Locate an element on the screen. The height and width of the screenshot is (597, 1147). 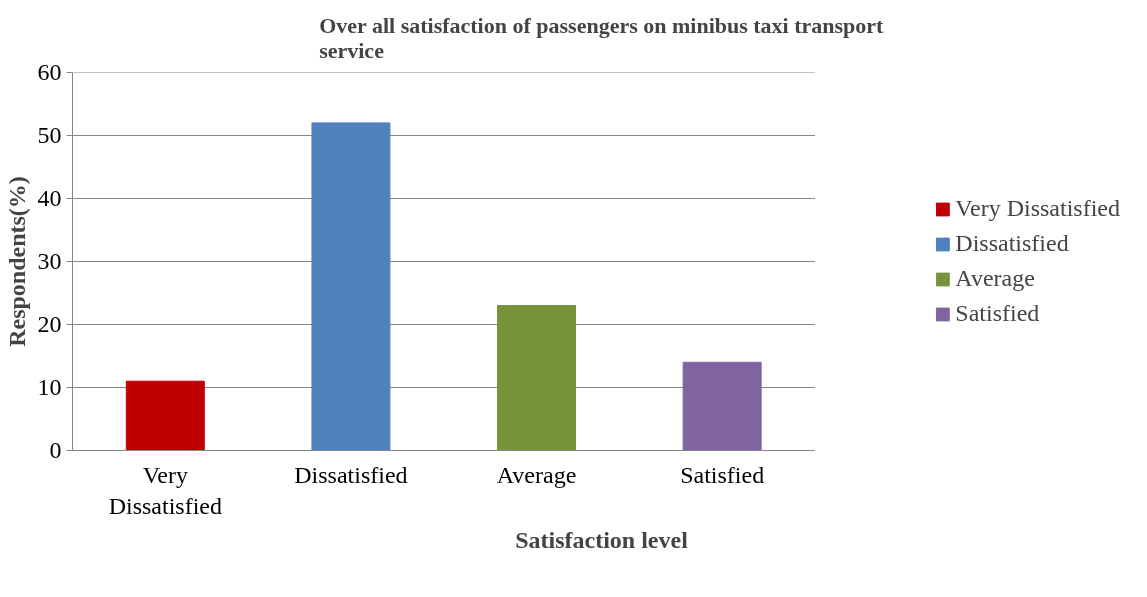
legend-label: Average is located at coordinates (995, 278).